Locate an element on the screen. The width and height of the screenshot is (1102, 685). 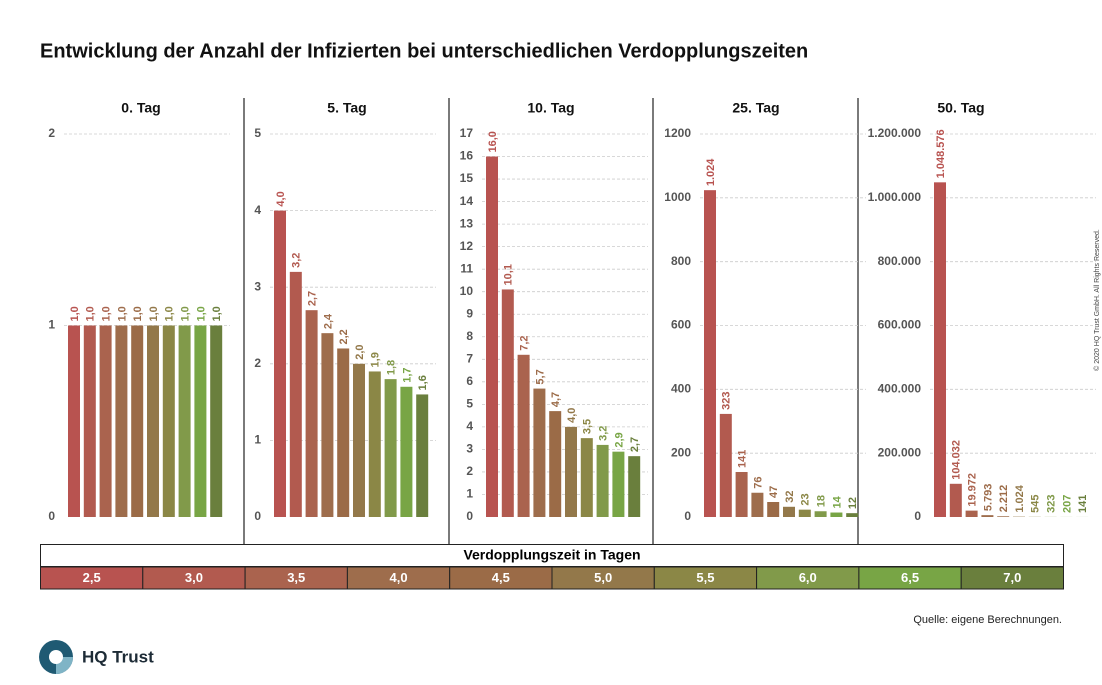
y-tick-label: 5 is located at coordinates (469, 404).